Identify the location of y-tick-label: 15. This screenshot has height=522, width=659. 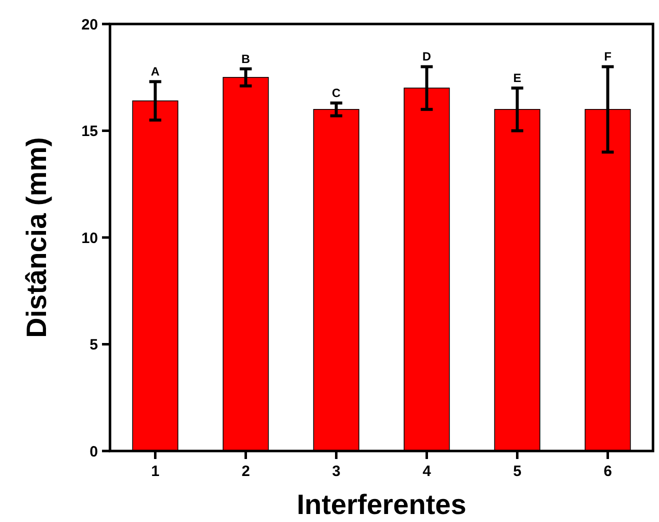
(89, 131).